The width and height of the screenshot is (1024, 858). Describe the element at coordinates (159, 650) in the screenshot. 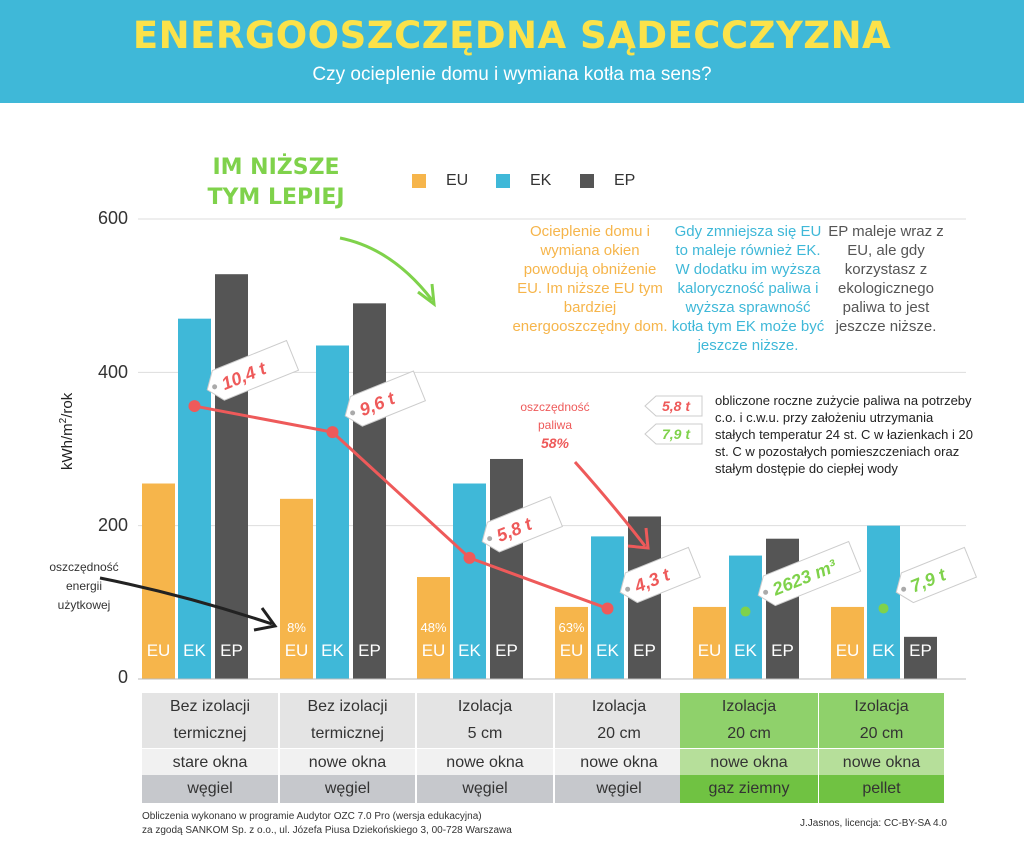

I see `bar-label-eu-1: EU` at that location.